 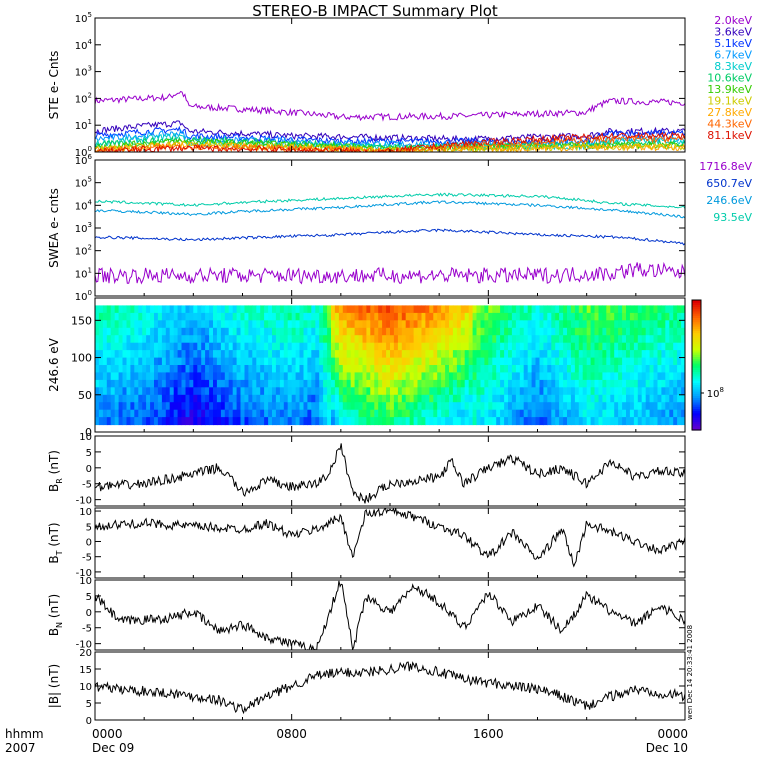 I want to click on colorbar-label: 108, so click(x=715, y=393).